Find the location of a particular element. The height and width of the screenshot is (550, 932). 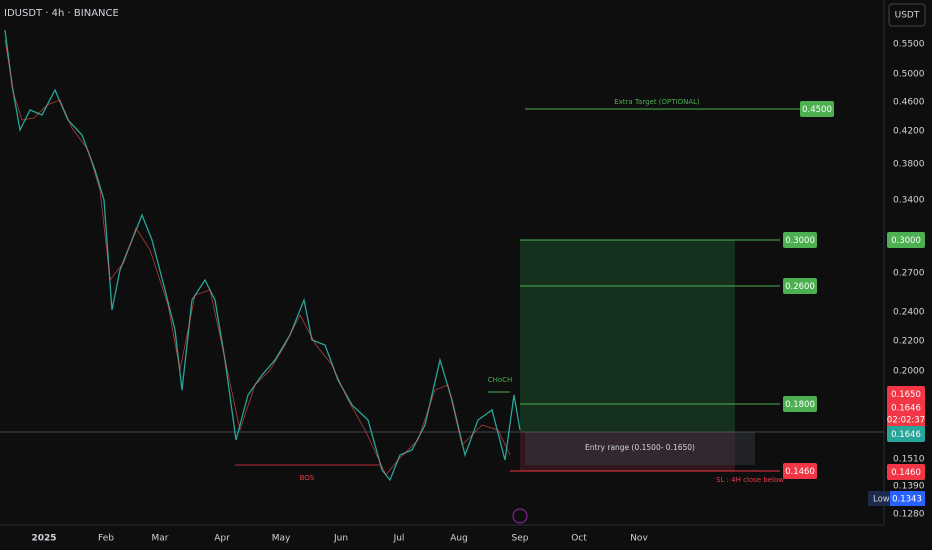

price-axis-label: 0.2700 is located at coordinates (909, 274).